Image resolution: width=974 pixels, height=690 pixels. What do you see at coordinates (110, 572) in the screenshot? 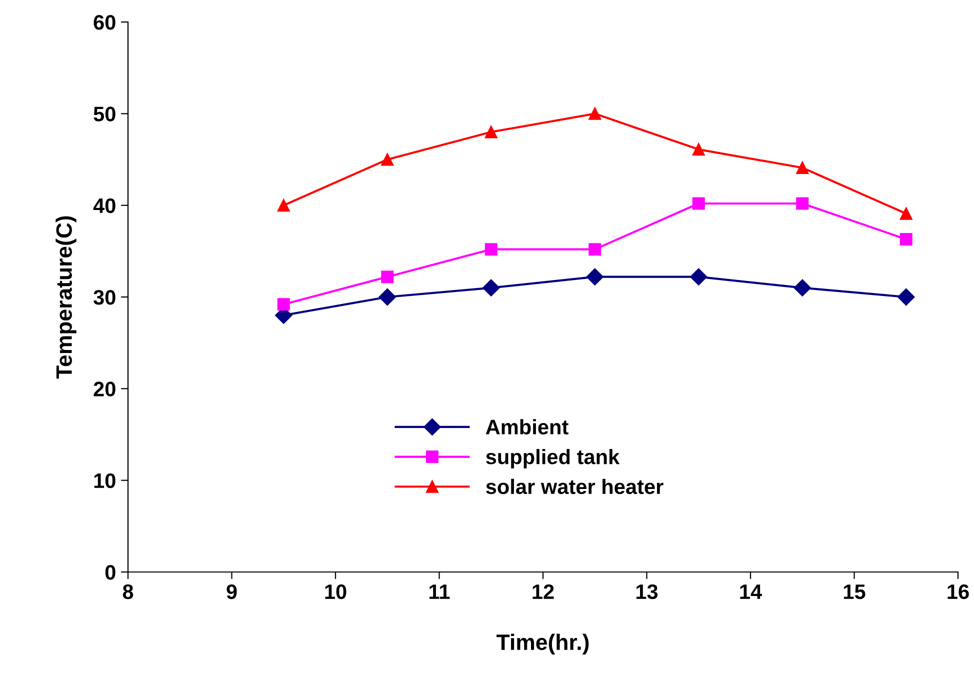
I see `y-tick-label: 0` at bounding box center [110, 572].